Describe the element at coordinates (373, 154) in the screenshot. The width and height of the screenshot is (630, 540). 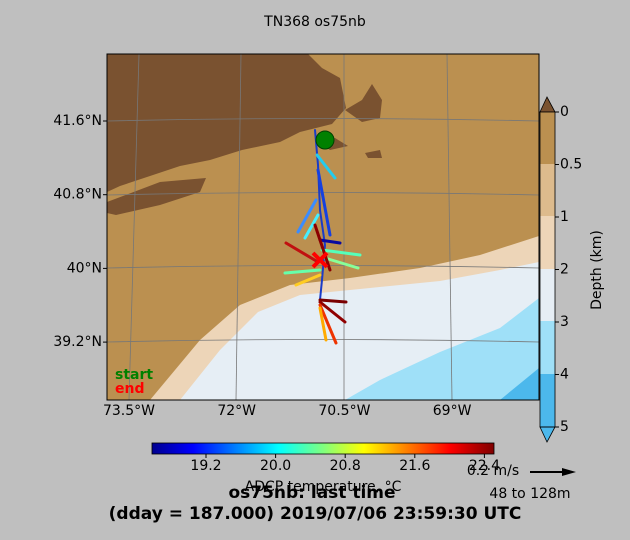
I see `island` at that location.